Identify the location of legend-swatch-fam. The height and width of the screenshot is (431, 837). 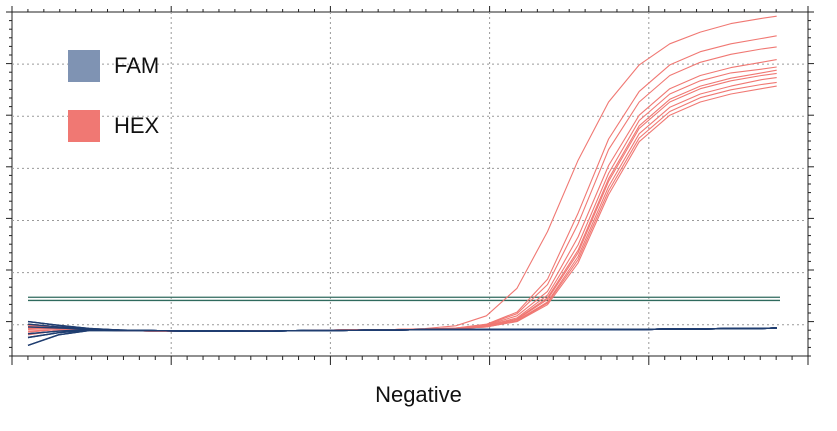
(84, 66).